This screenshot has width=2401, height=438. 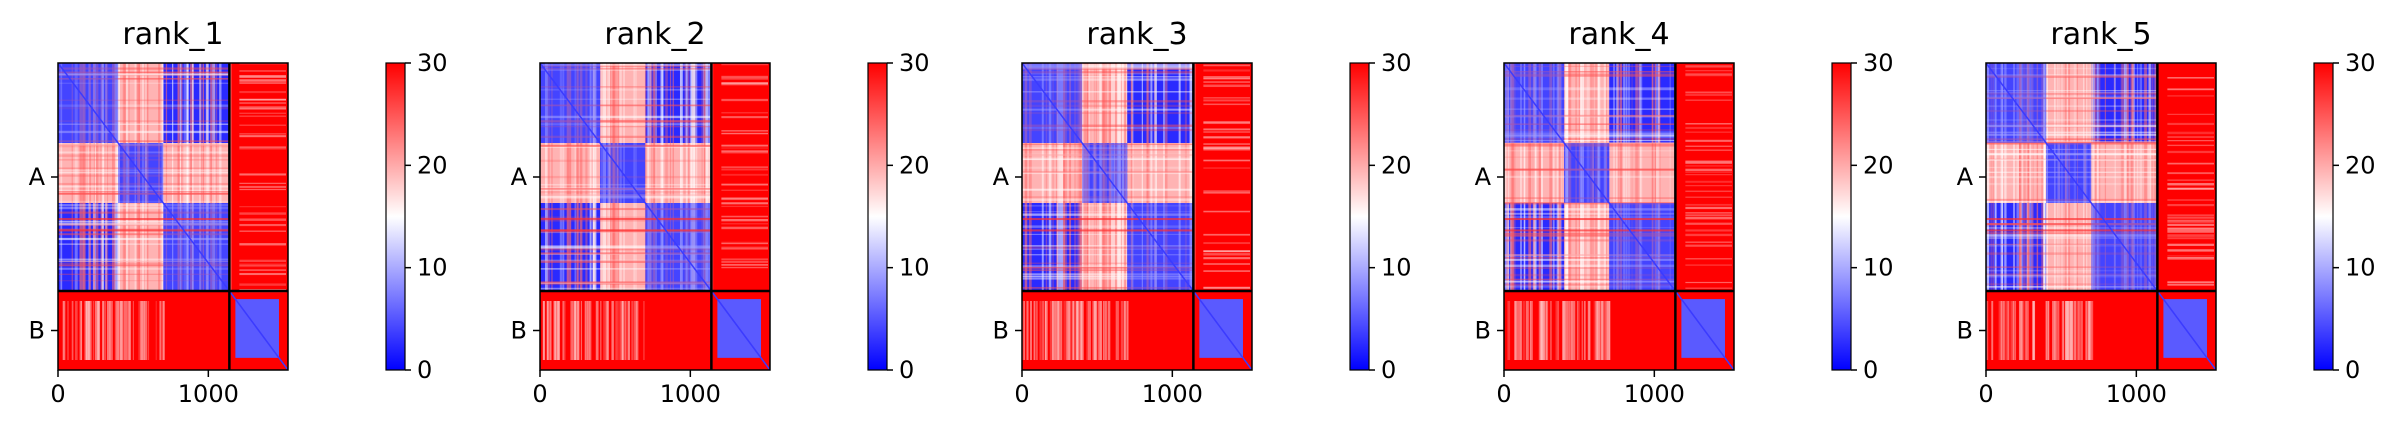 I want to click on colorbar-frame, so click(x=2323, y=216).